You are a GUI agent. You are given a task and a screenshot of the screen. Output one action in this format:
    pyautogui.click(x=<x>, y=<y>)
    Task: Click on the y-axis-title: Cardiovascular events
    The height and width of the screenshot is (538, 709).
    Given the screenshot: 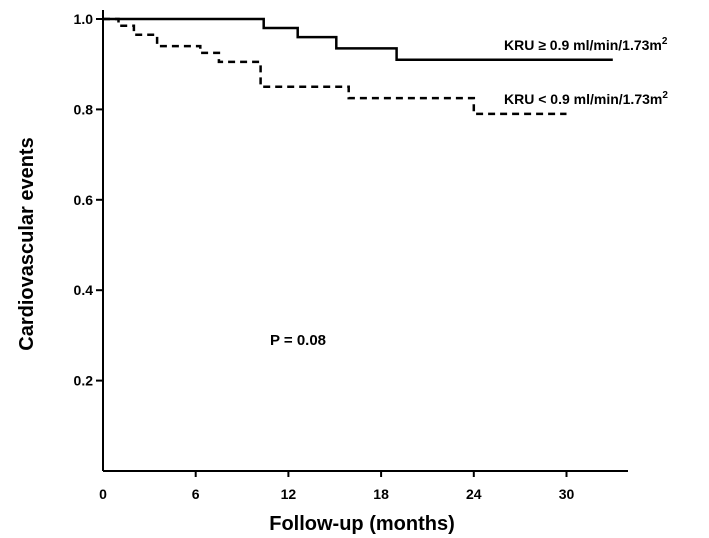 What is the action you would take?
    pyautogui.click(x=27, y=243)
    